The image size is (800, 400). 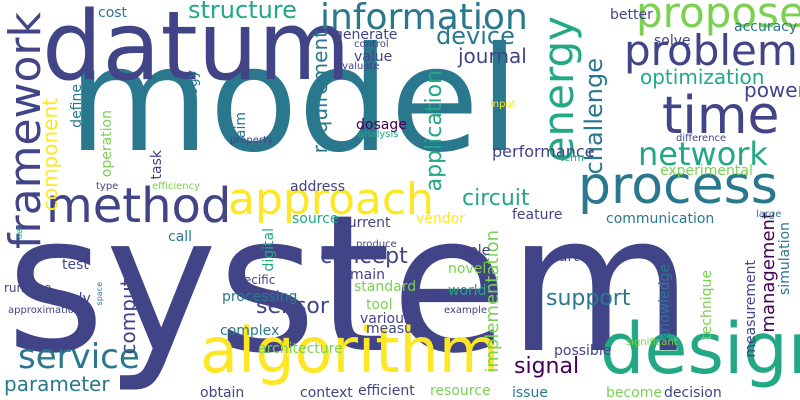 I want to click on word-simple: simple, so click(x=467, y=251).